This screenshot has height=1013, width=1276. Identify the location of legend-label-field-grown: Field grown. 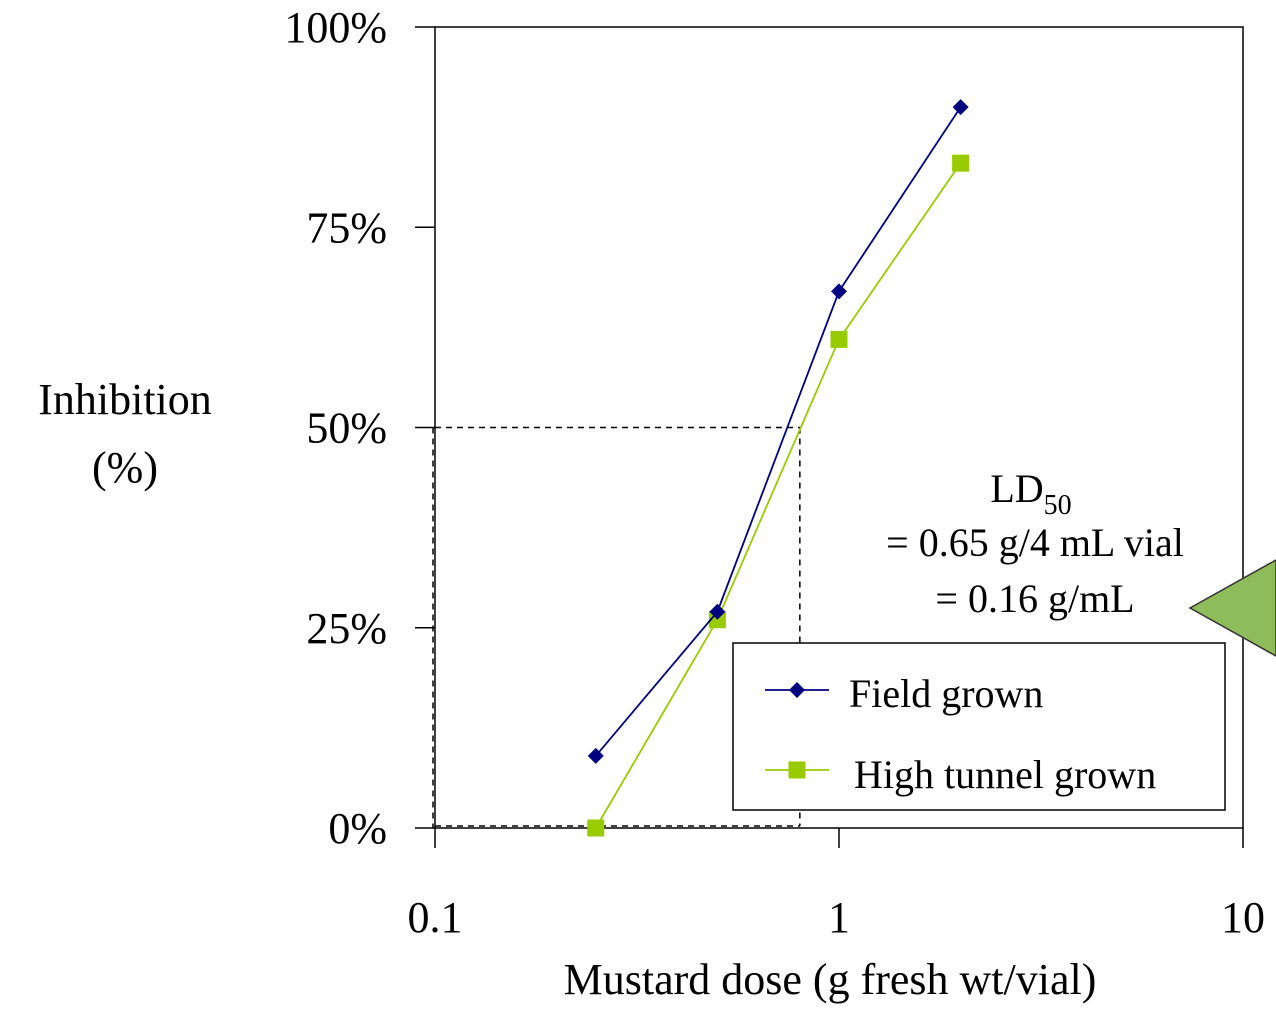
(946, 693).